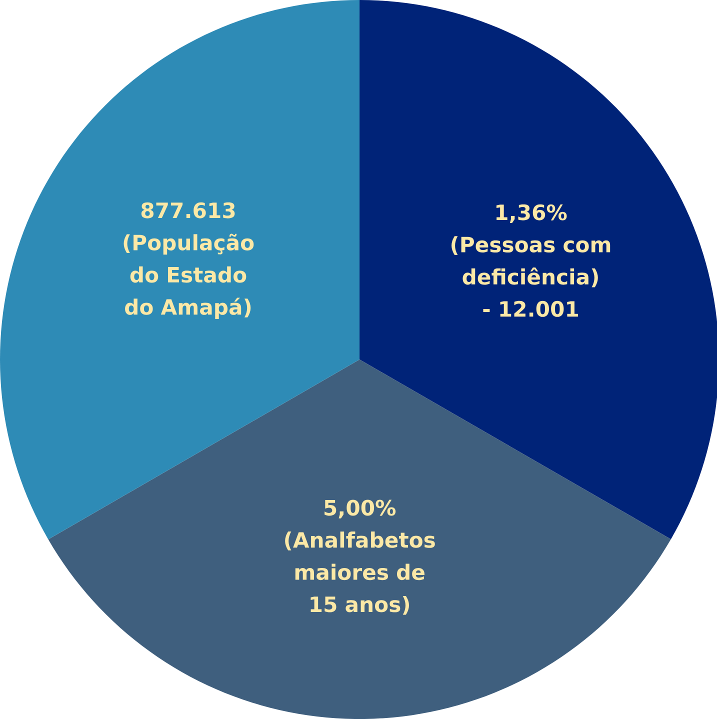 This screenshot has width=717, height=719. What do you see at coordinates (360, 557) in the screenshot?
I see `slice-label: 5,00% (Analfabetos maiores de 15 anos)` at bounding box center [360, 557].